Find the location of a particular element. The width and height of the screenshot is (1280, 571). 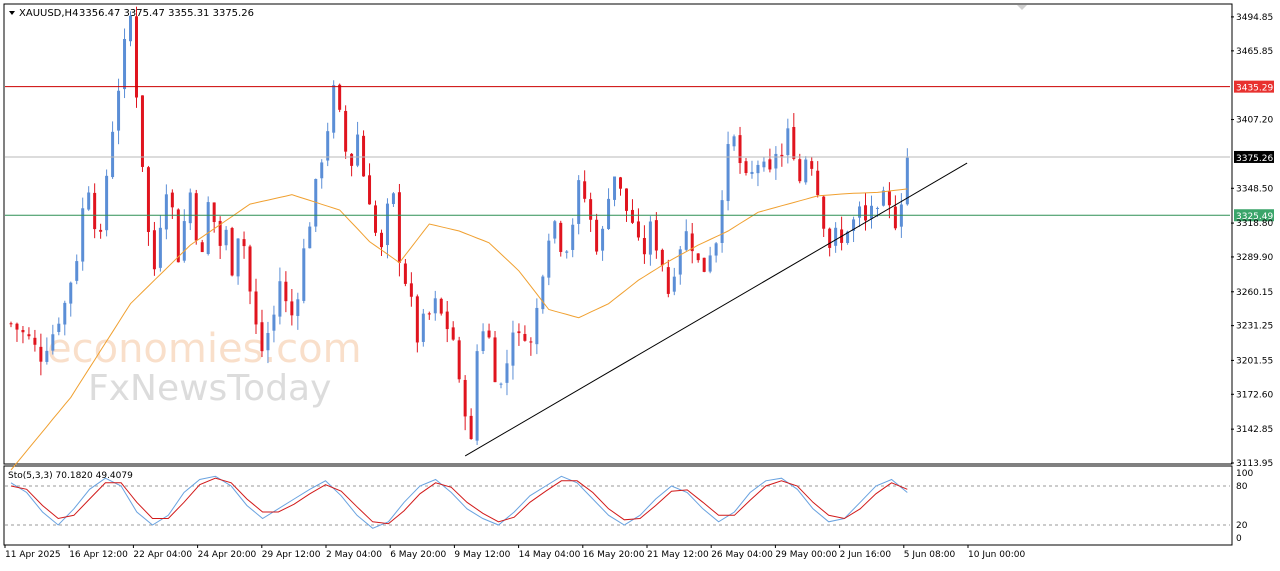

time-axis-label: 21 May 12:00 is located at coordinates (678, 555).